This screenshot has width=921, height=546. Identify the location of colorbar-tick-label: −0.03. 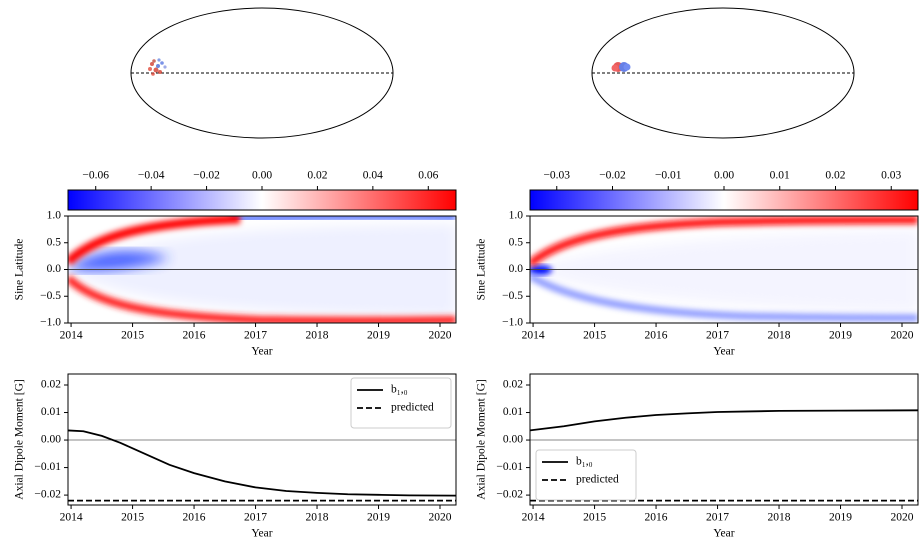
(556, 176).